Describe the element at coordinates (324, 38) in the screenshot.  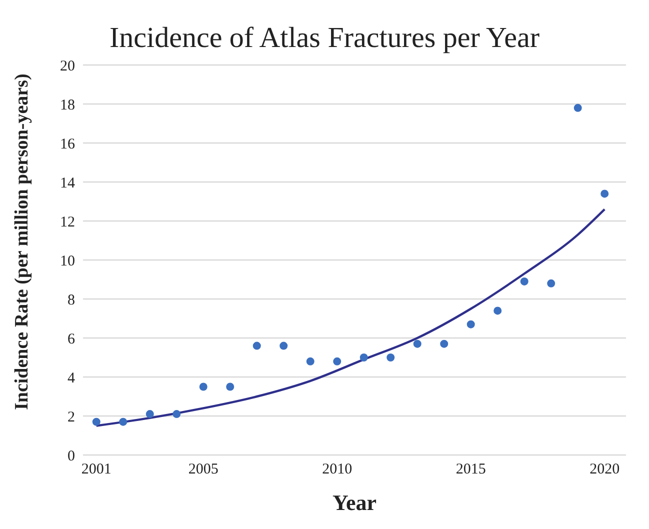
I see `chart-title: Incidence of Atlas Fractures per Year` at that location.